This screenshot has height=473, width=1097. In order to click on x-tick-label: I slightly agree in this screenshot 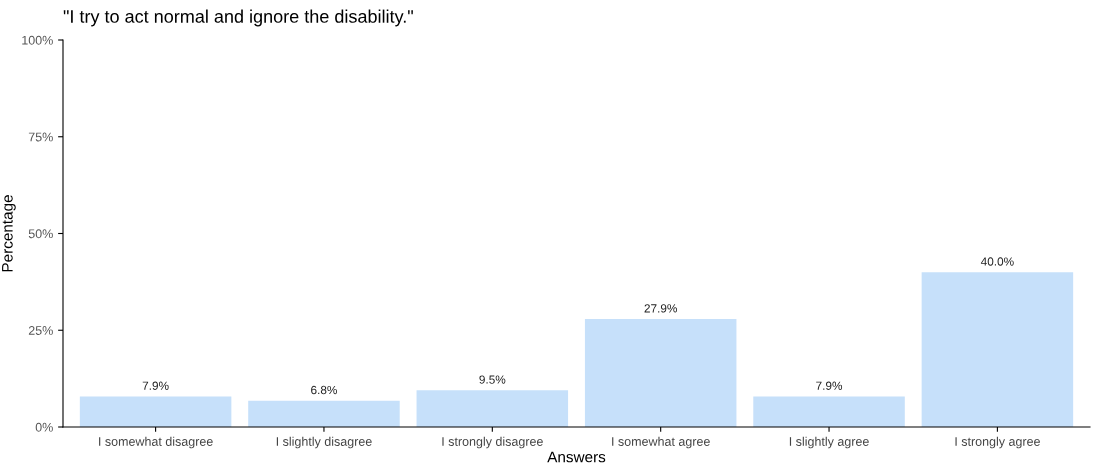, I will do `click(829, 442)`.